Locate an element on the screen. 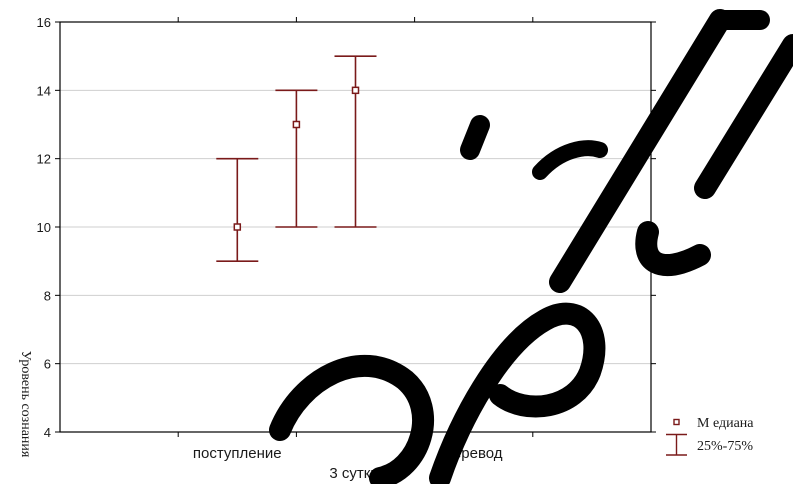  legend: М едиана 25%-75% is located at coordinates (710, 436).